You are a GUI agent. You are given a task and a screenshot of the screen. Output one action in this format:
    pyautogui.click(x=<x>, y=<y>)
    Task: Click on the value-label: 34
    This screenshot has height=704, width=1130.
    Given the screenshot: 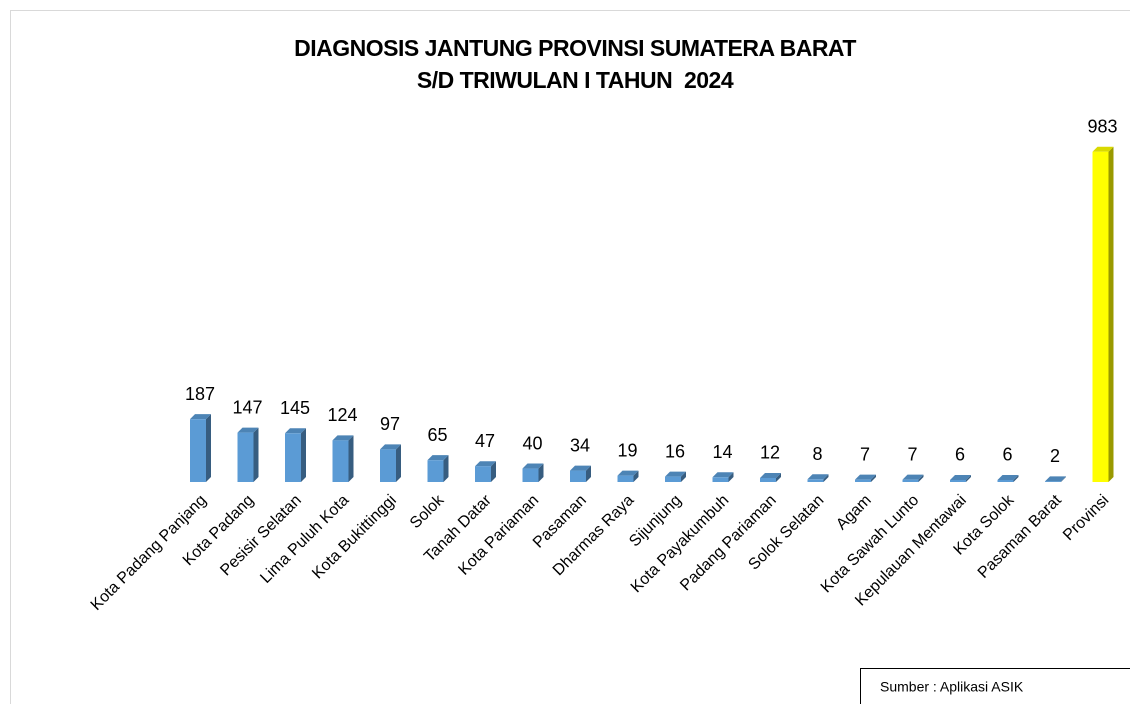 What is the action you would take?
    pyautogui.click(x=580, y=445)
    